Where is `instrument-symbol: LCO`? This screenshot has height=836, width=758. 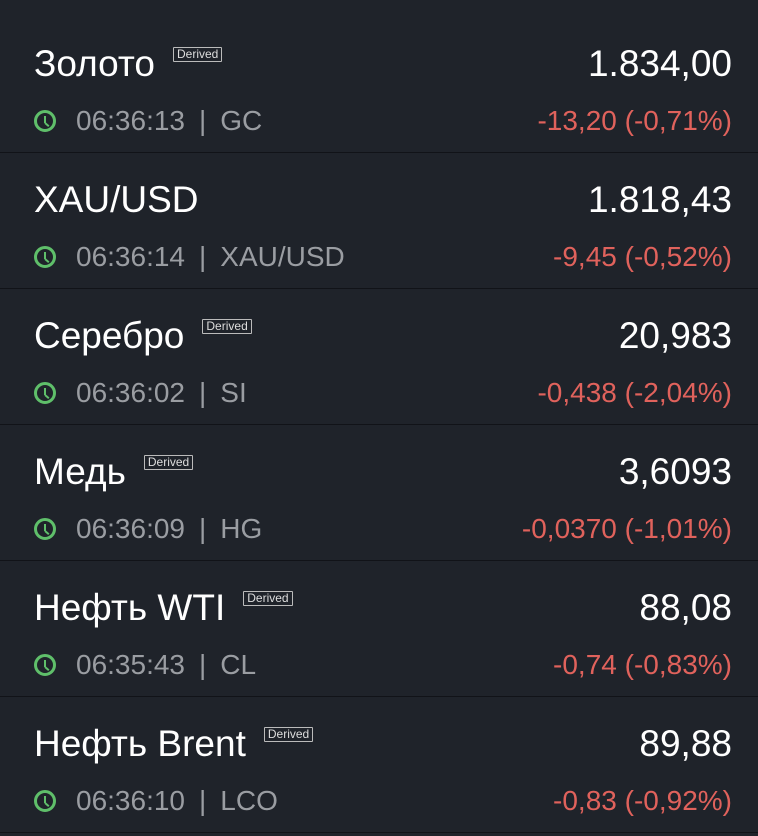 instrument-symbol: LCO is located at coordinates (249, 800).